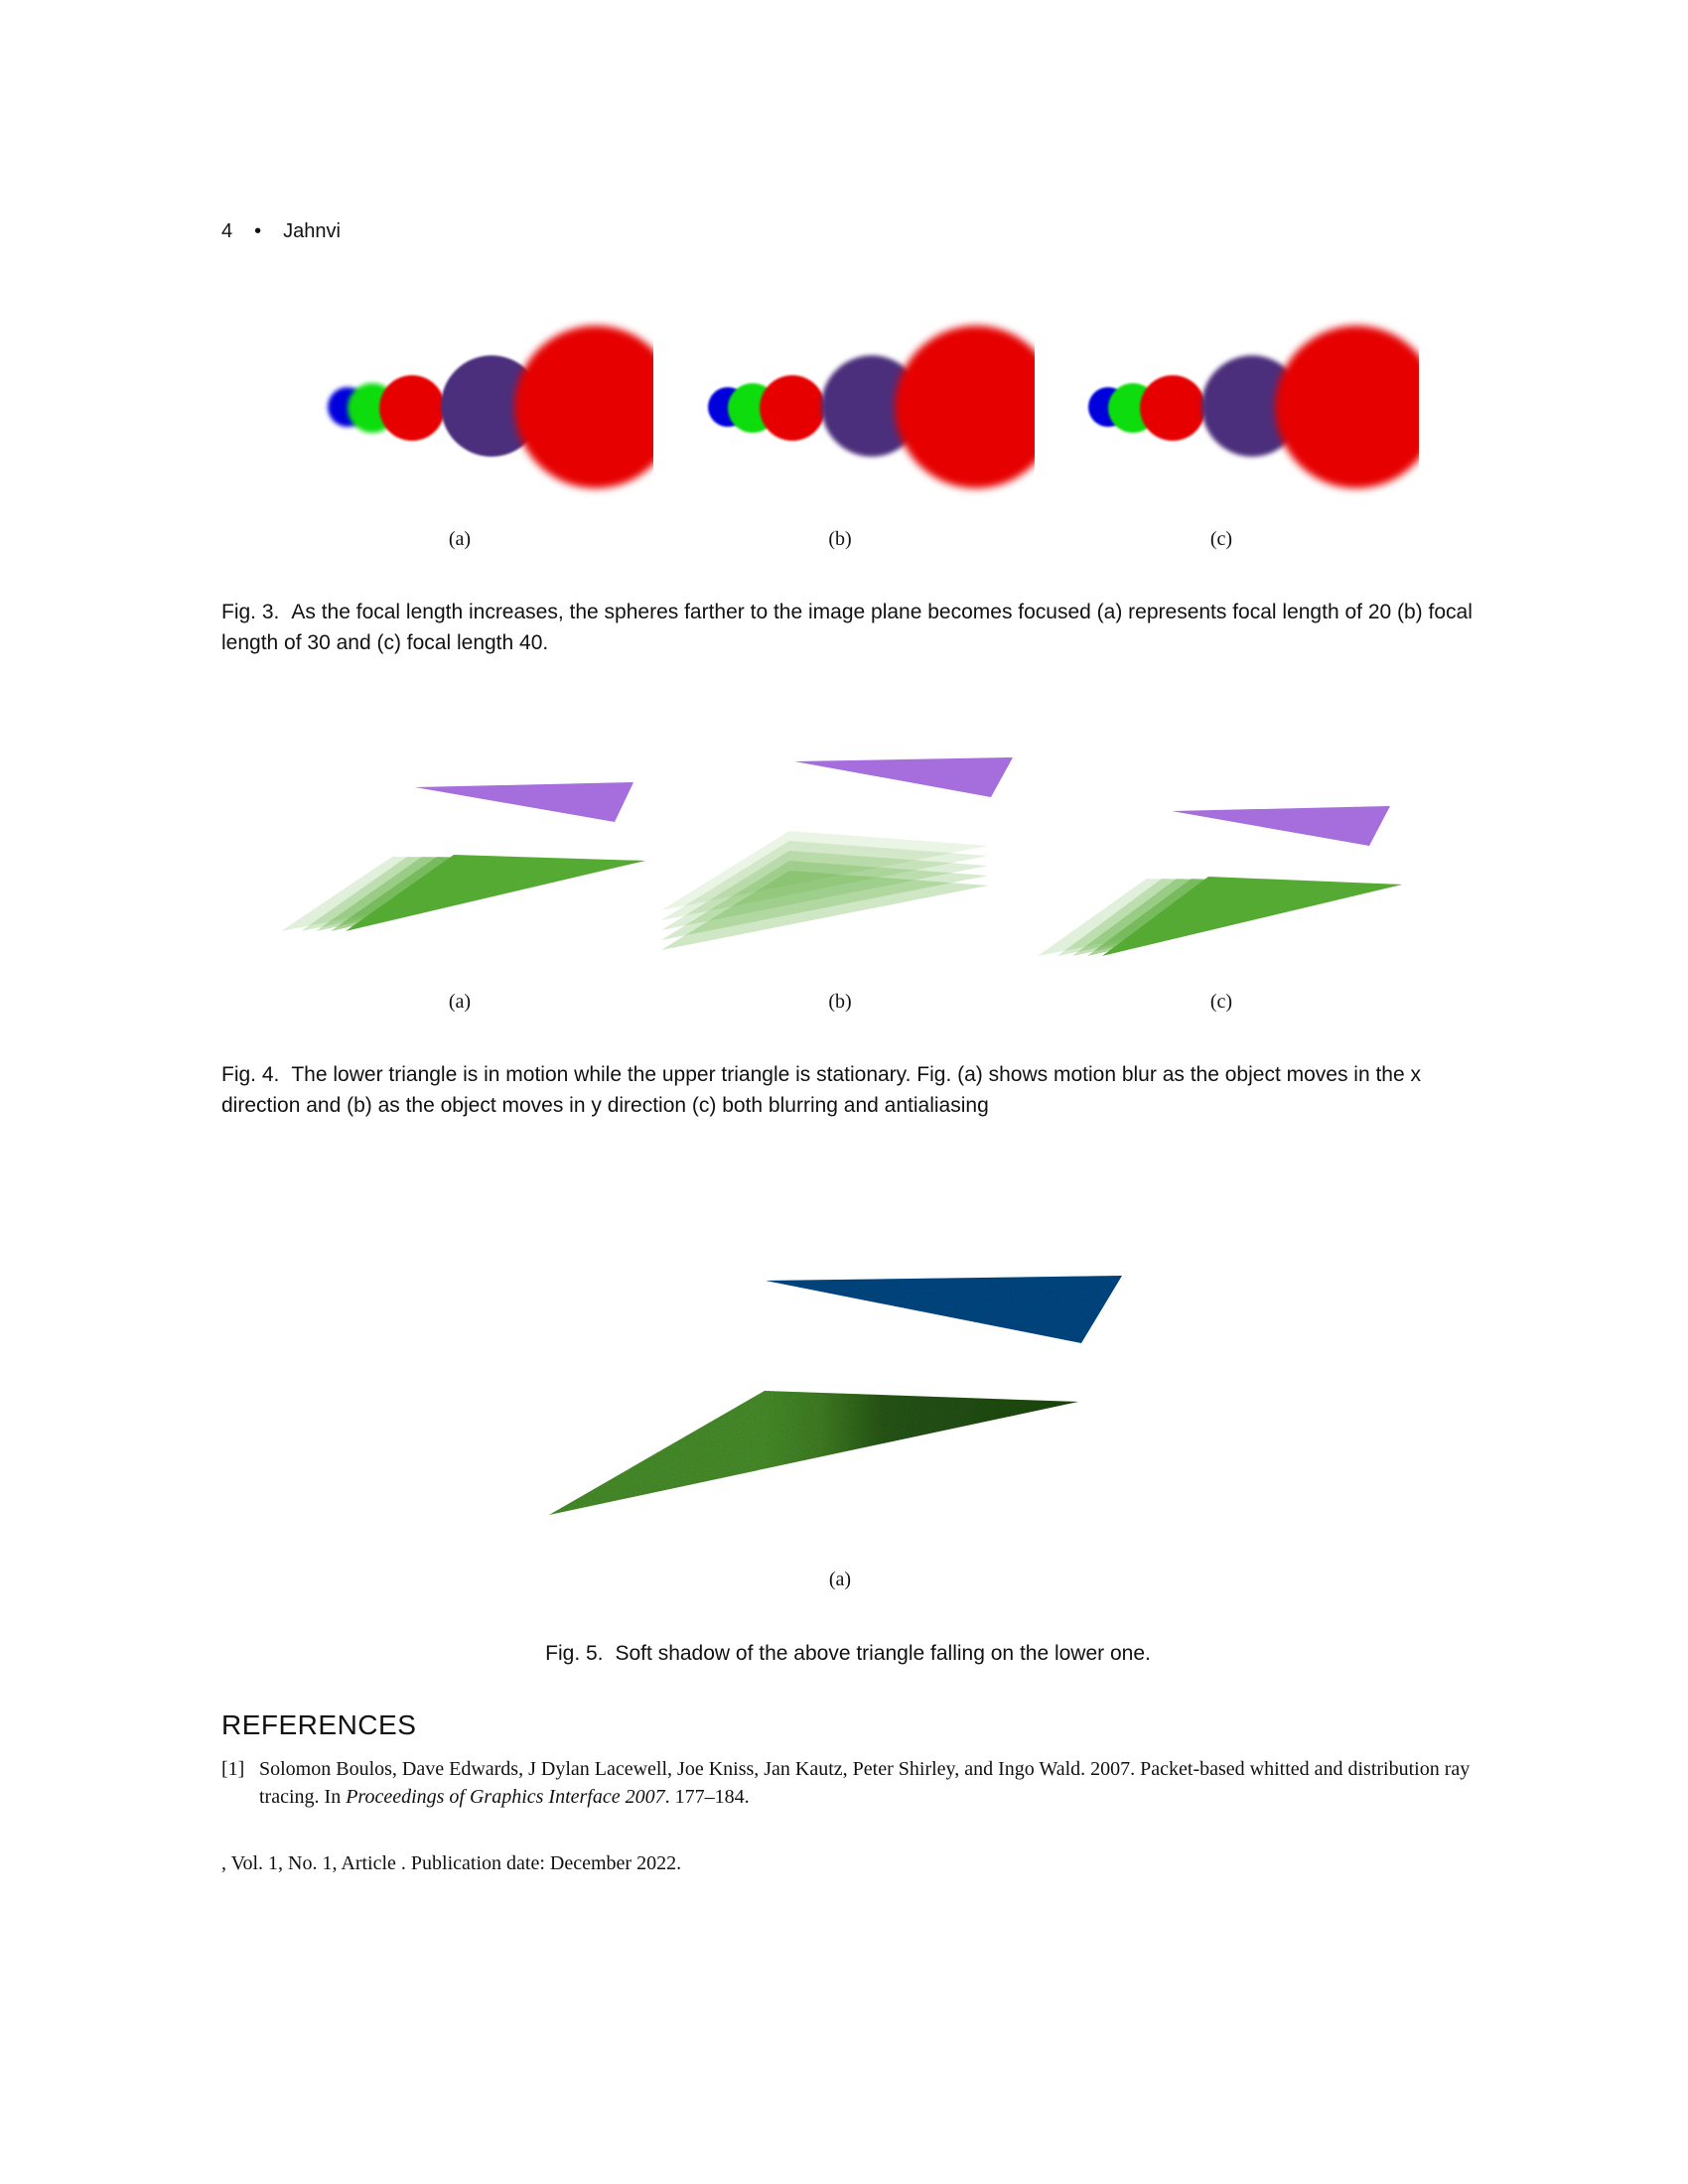 This screenshot has height=2184, width=1688. I want to click on figure3-image, so click(873, 407).